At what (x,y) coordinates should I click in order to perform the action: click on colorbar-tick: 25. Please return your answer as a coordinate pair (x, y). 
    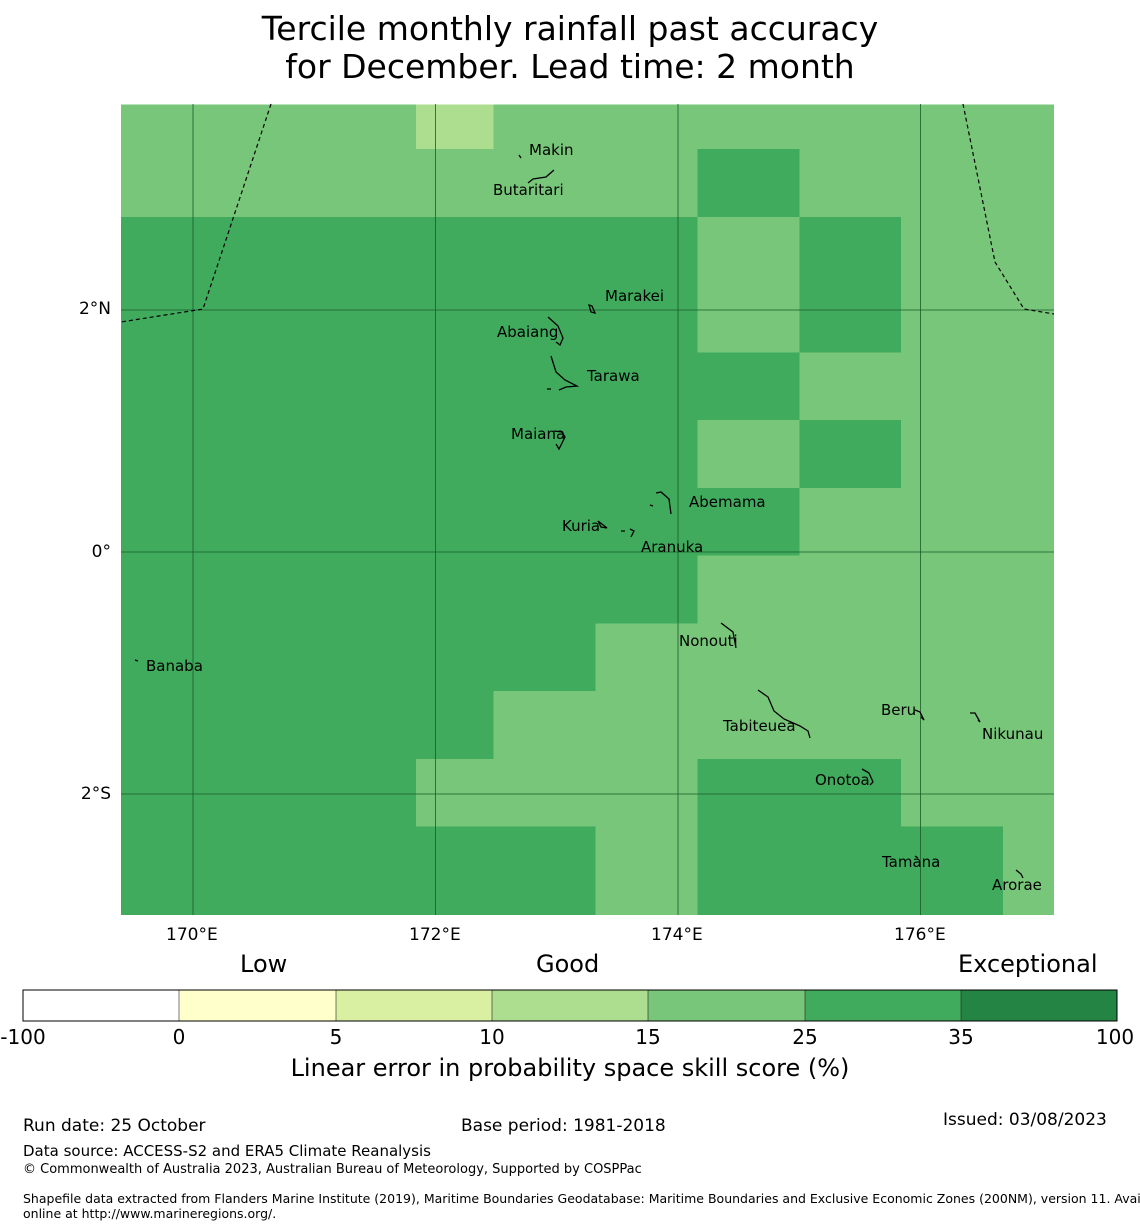
    Looking at the image, I should click on (805, 1037).